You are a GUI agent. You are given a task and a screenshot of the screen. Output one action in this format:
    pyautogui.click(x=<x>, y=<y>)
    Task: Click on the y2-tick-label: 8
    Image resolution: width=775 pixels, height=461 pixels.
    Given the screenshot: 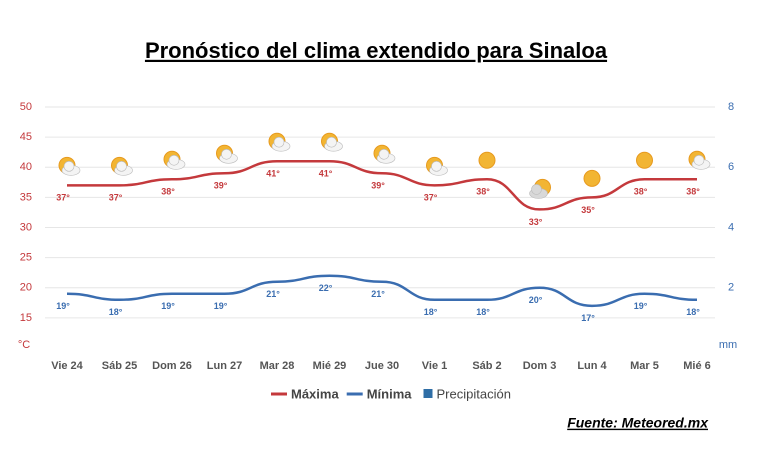 What is the action you would take?
    pyautogui.click(x=731, y=107)
    